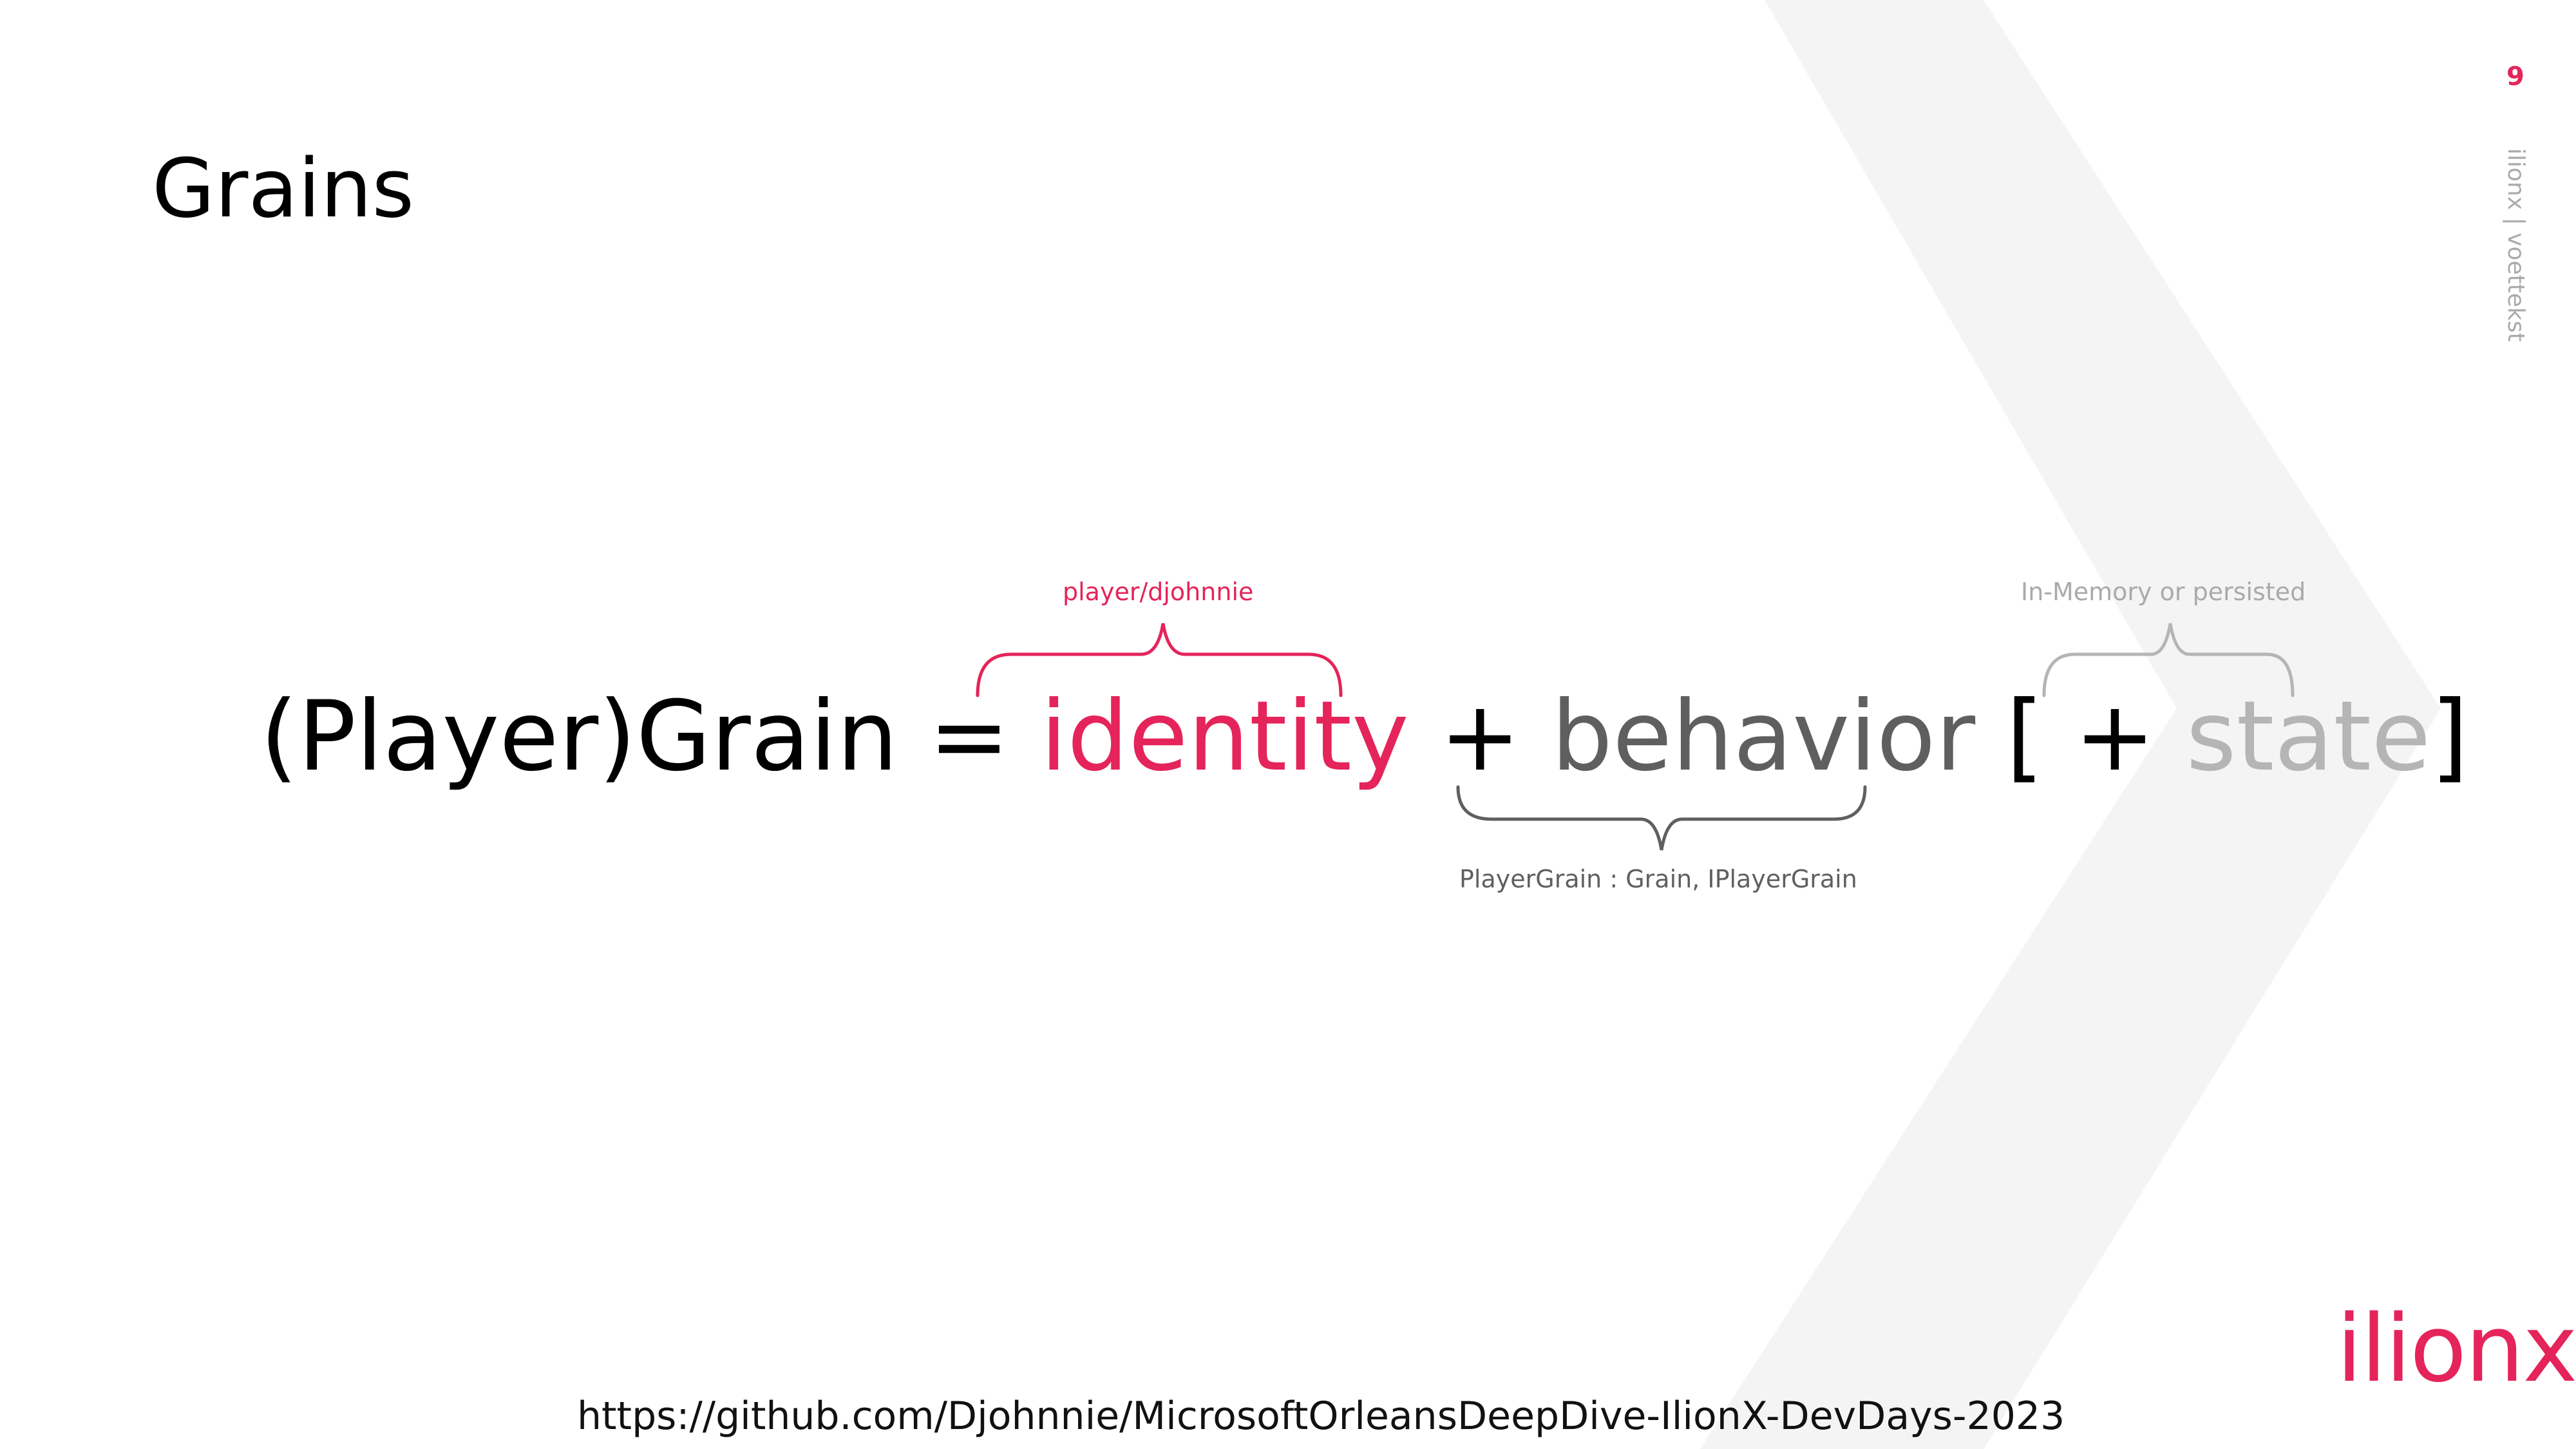 Image resolution: width=2576 pixels, height=1449 pixels. I want to click on identity-annotation: player/djohnnie, so click(1158, 592).